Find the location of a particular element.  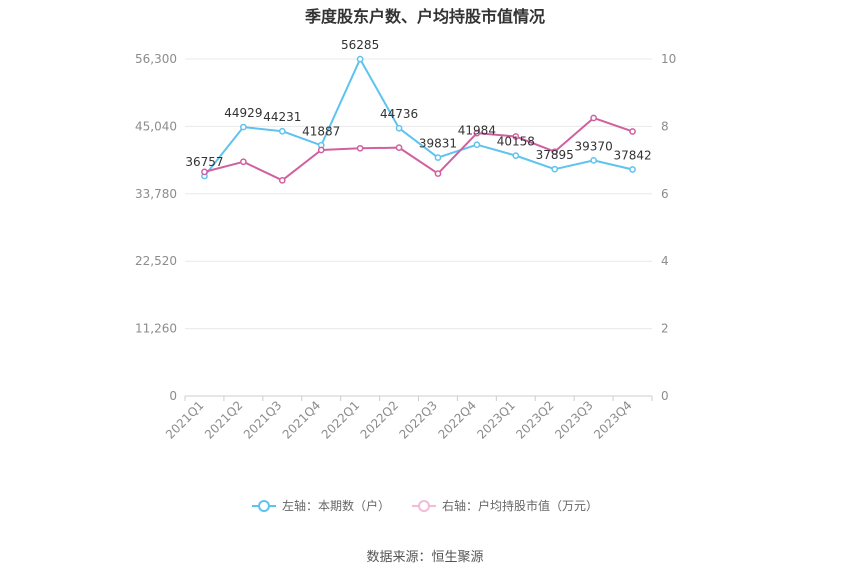

data-label: 37895 is located at coordinates (555, 155).